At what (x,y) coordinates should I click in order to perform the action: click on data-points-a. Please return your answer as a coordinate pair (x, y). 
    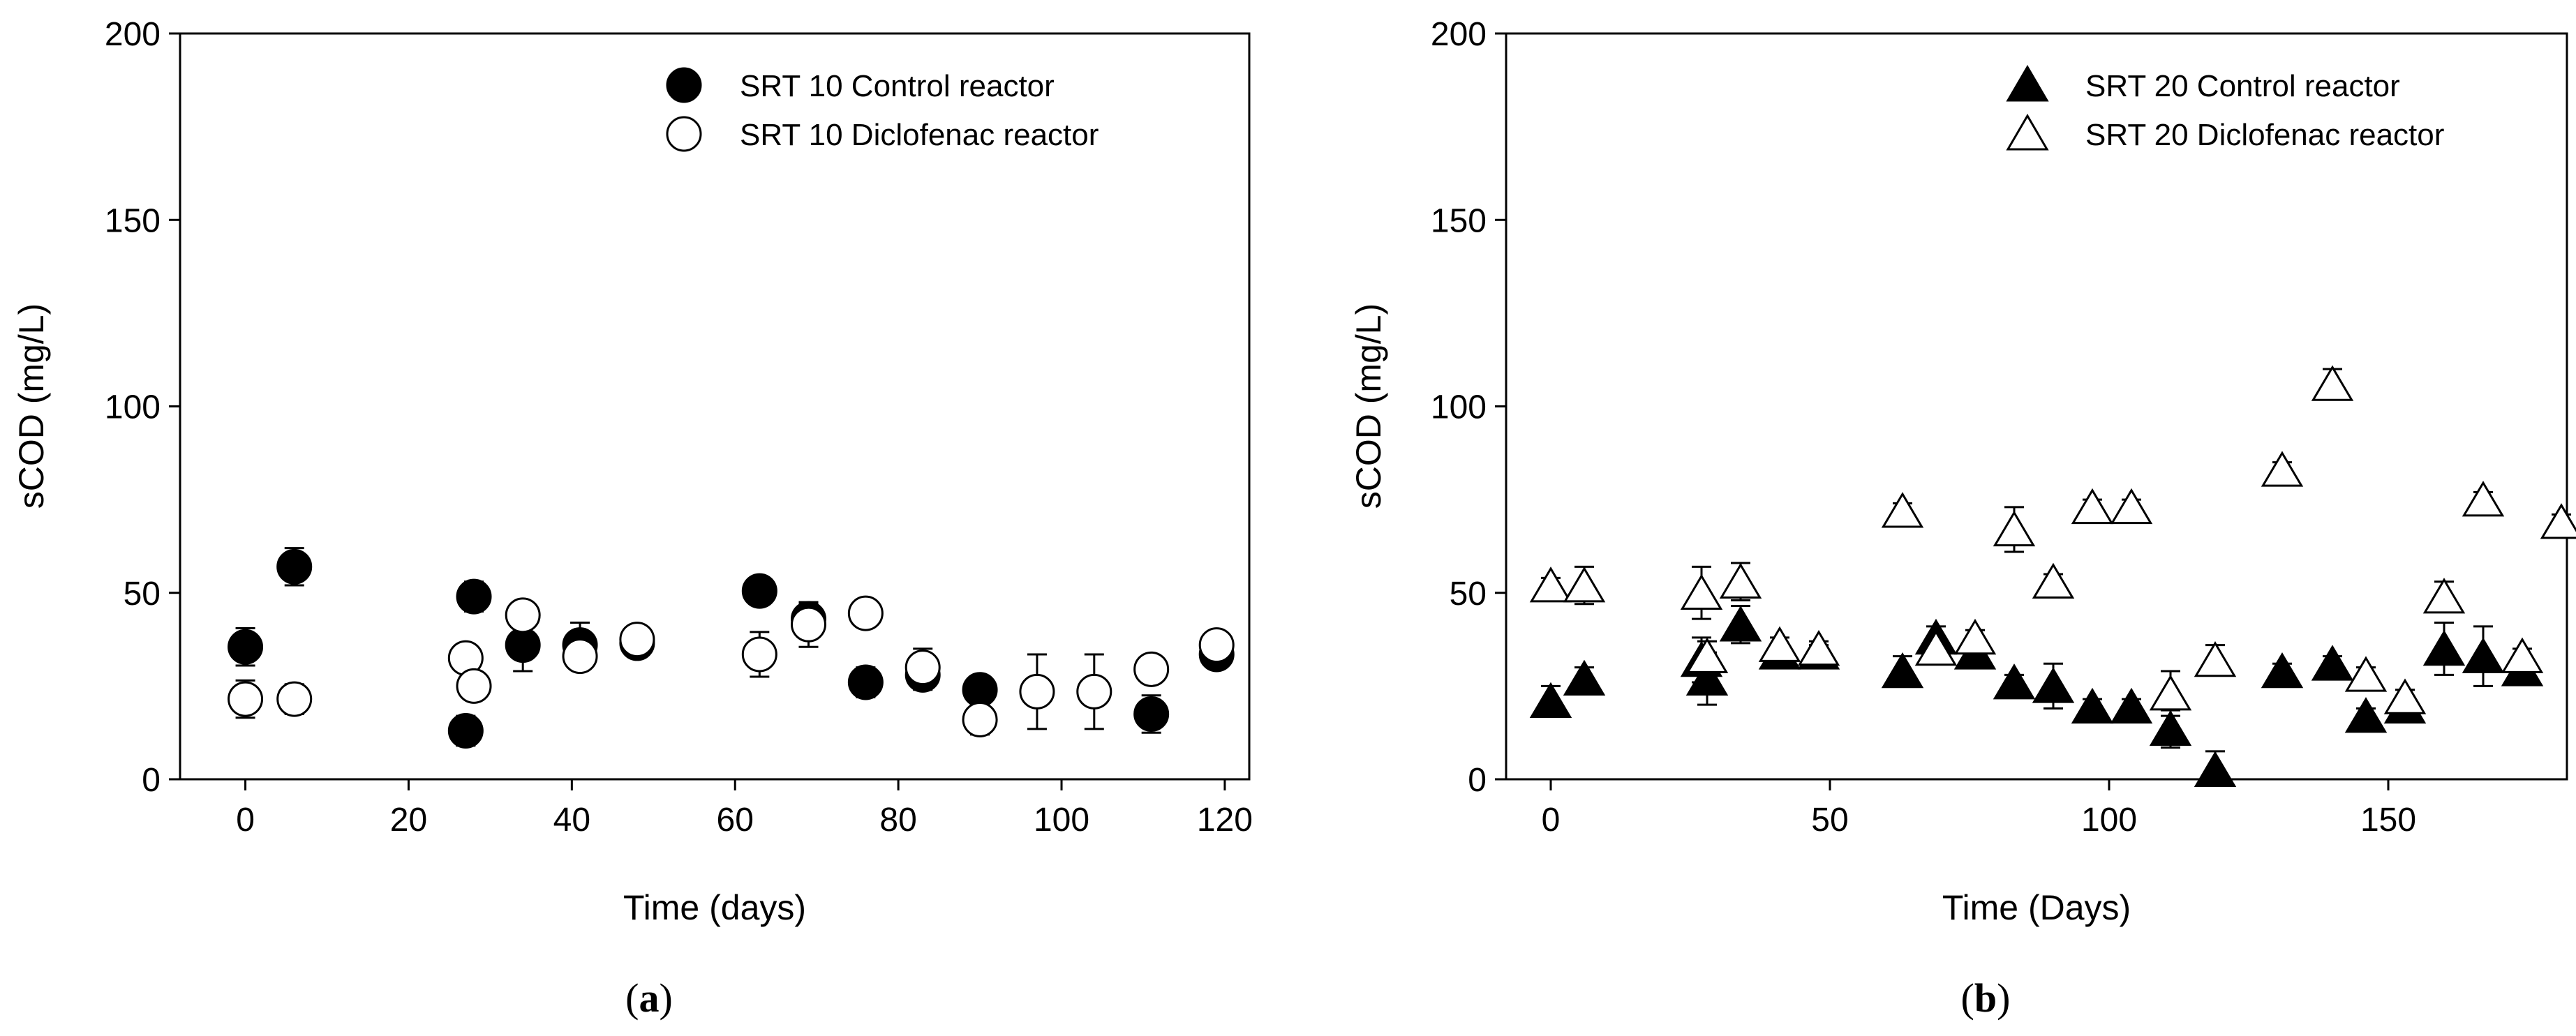
    Looking at the image, I should click on (732, 648).